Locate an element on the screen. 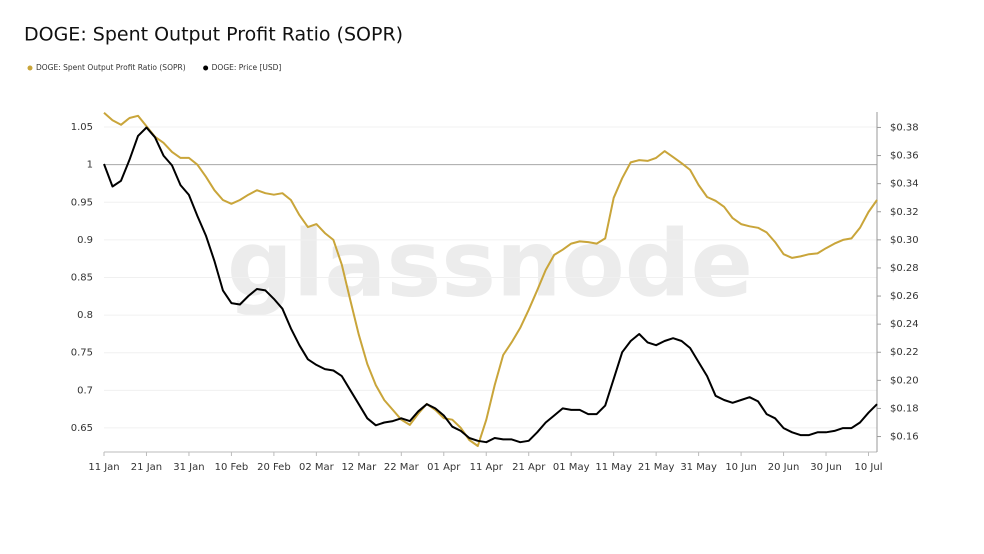 The height and width of the screenshot is (554, 984). x-tick-label: 10 Jul is located at coordinates (869, 467).